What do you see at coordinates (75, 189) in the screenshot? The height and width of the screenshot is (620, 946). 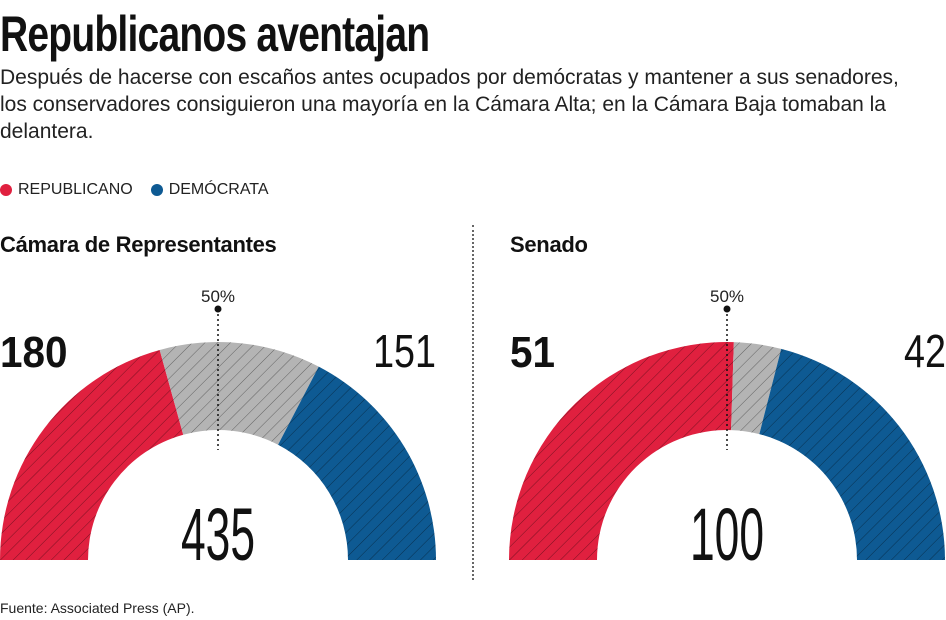 I see `legend-label: REPUBLICANO` at bounding box center [75, 189].